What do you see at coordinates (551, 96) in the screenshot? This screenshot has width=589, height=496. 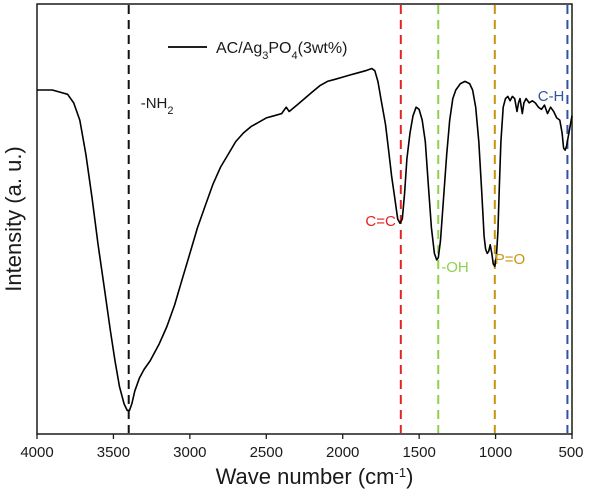 I see `reference-label: C-H` at bounding box center [551, 96].